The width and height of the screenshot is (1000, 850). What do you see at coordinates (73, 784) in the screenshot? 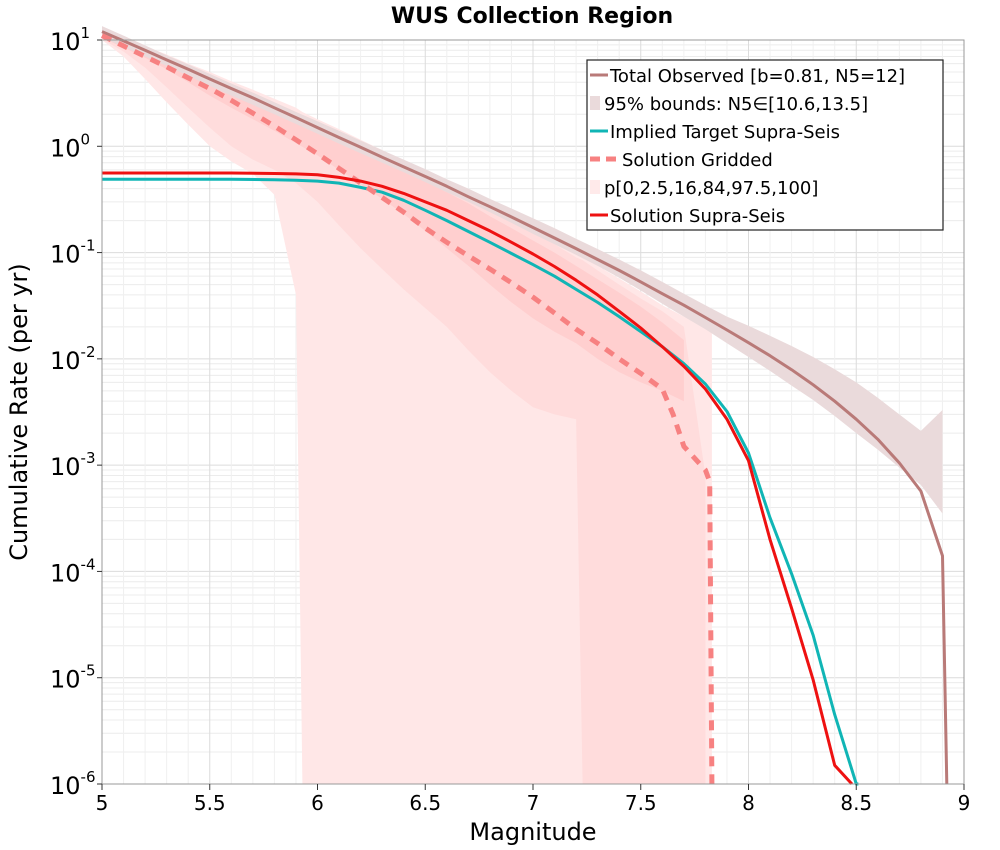
I see `y-tick-label: 10⁻⁶` at bounding box center [73, 784].